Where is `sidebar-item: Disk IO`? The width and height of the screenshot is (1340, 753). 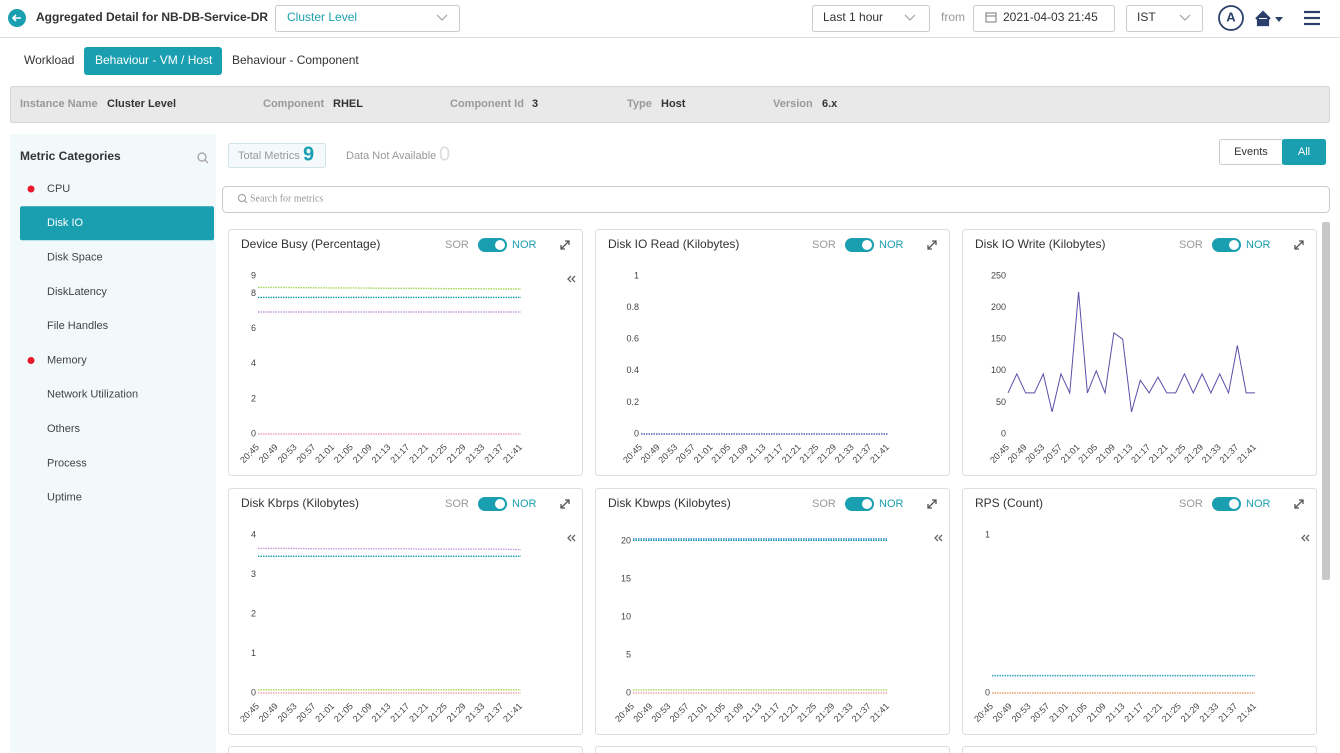
sidebar-item: Disk IO is located at coordinates (117, 223).